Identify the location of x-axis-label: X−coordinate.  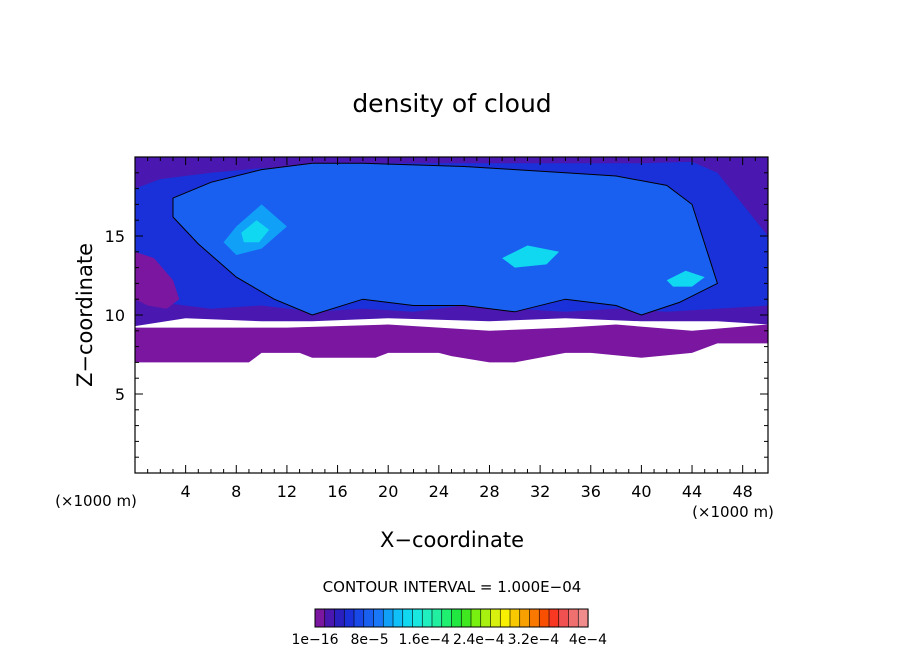
(452, 540).